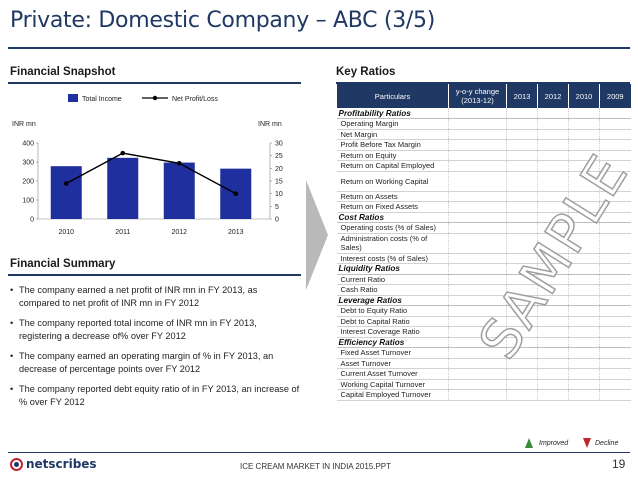  What do you see at coordinates (483, 155) in the screenshot?
I see `table-row: Return on Equity` at bounding box center [483, 155].